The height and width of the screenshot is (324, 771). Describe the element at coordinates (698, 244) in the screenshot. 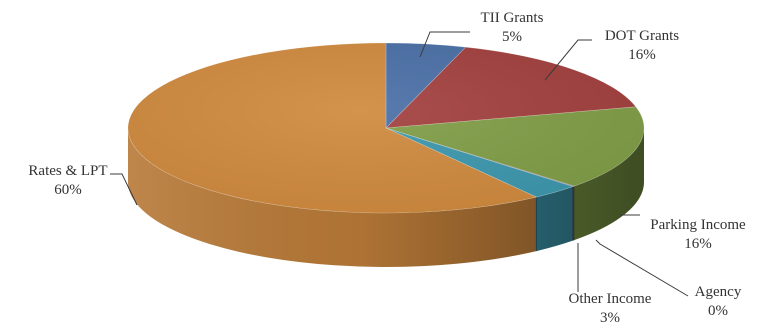

I see `value-label-parking-income: 16%` at that location.